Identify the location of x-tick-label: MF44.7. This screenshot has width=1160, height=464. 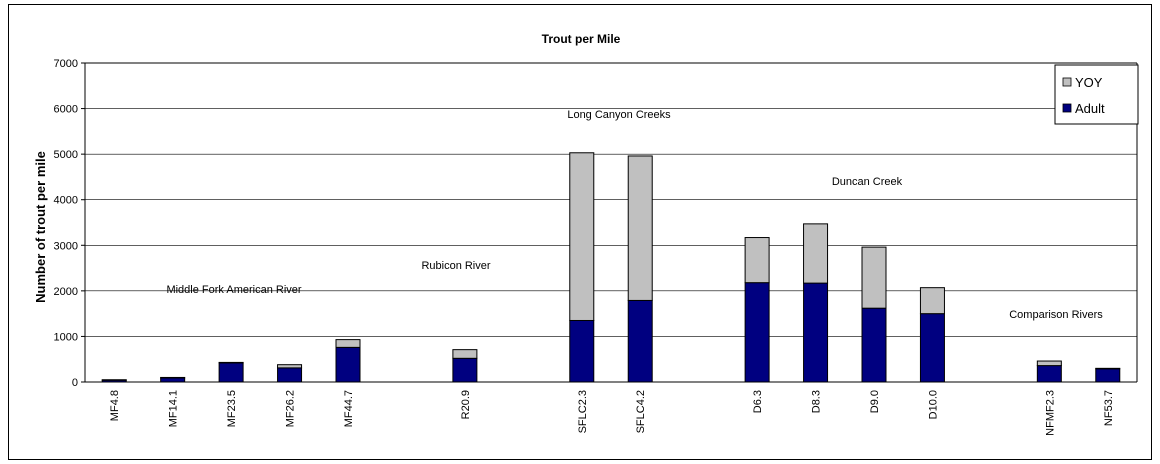
(349, 408).